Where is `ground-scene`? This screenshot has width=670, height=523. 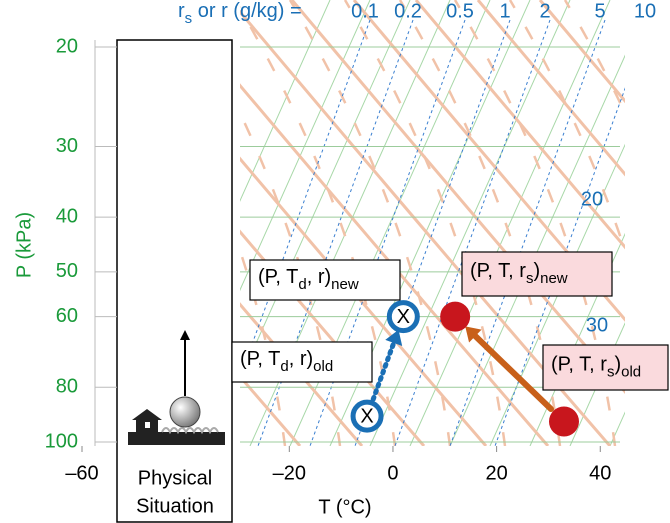 ground-scene is located at coordinates (176, 387).